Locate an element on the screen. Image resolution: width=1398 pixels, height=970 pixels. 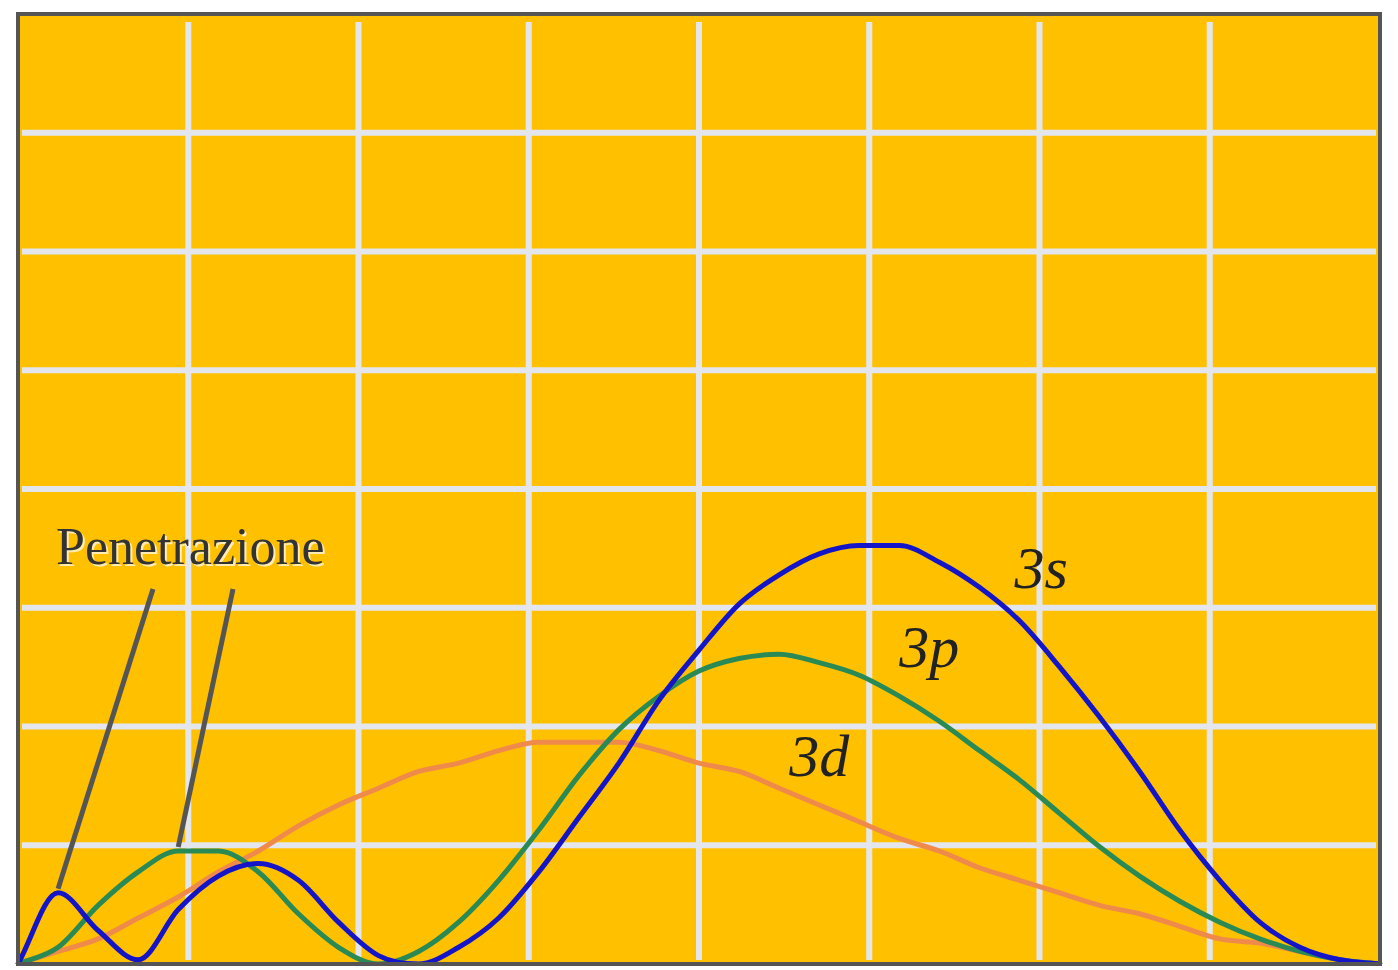
series-label: 3d is located at coordinates (819, 755).